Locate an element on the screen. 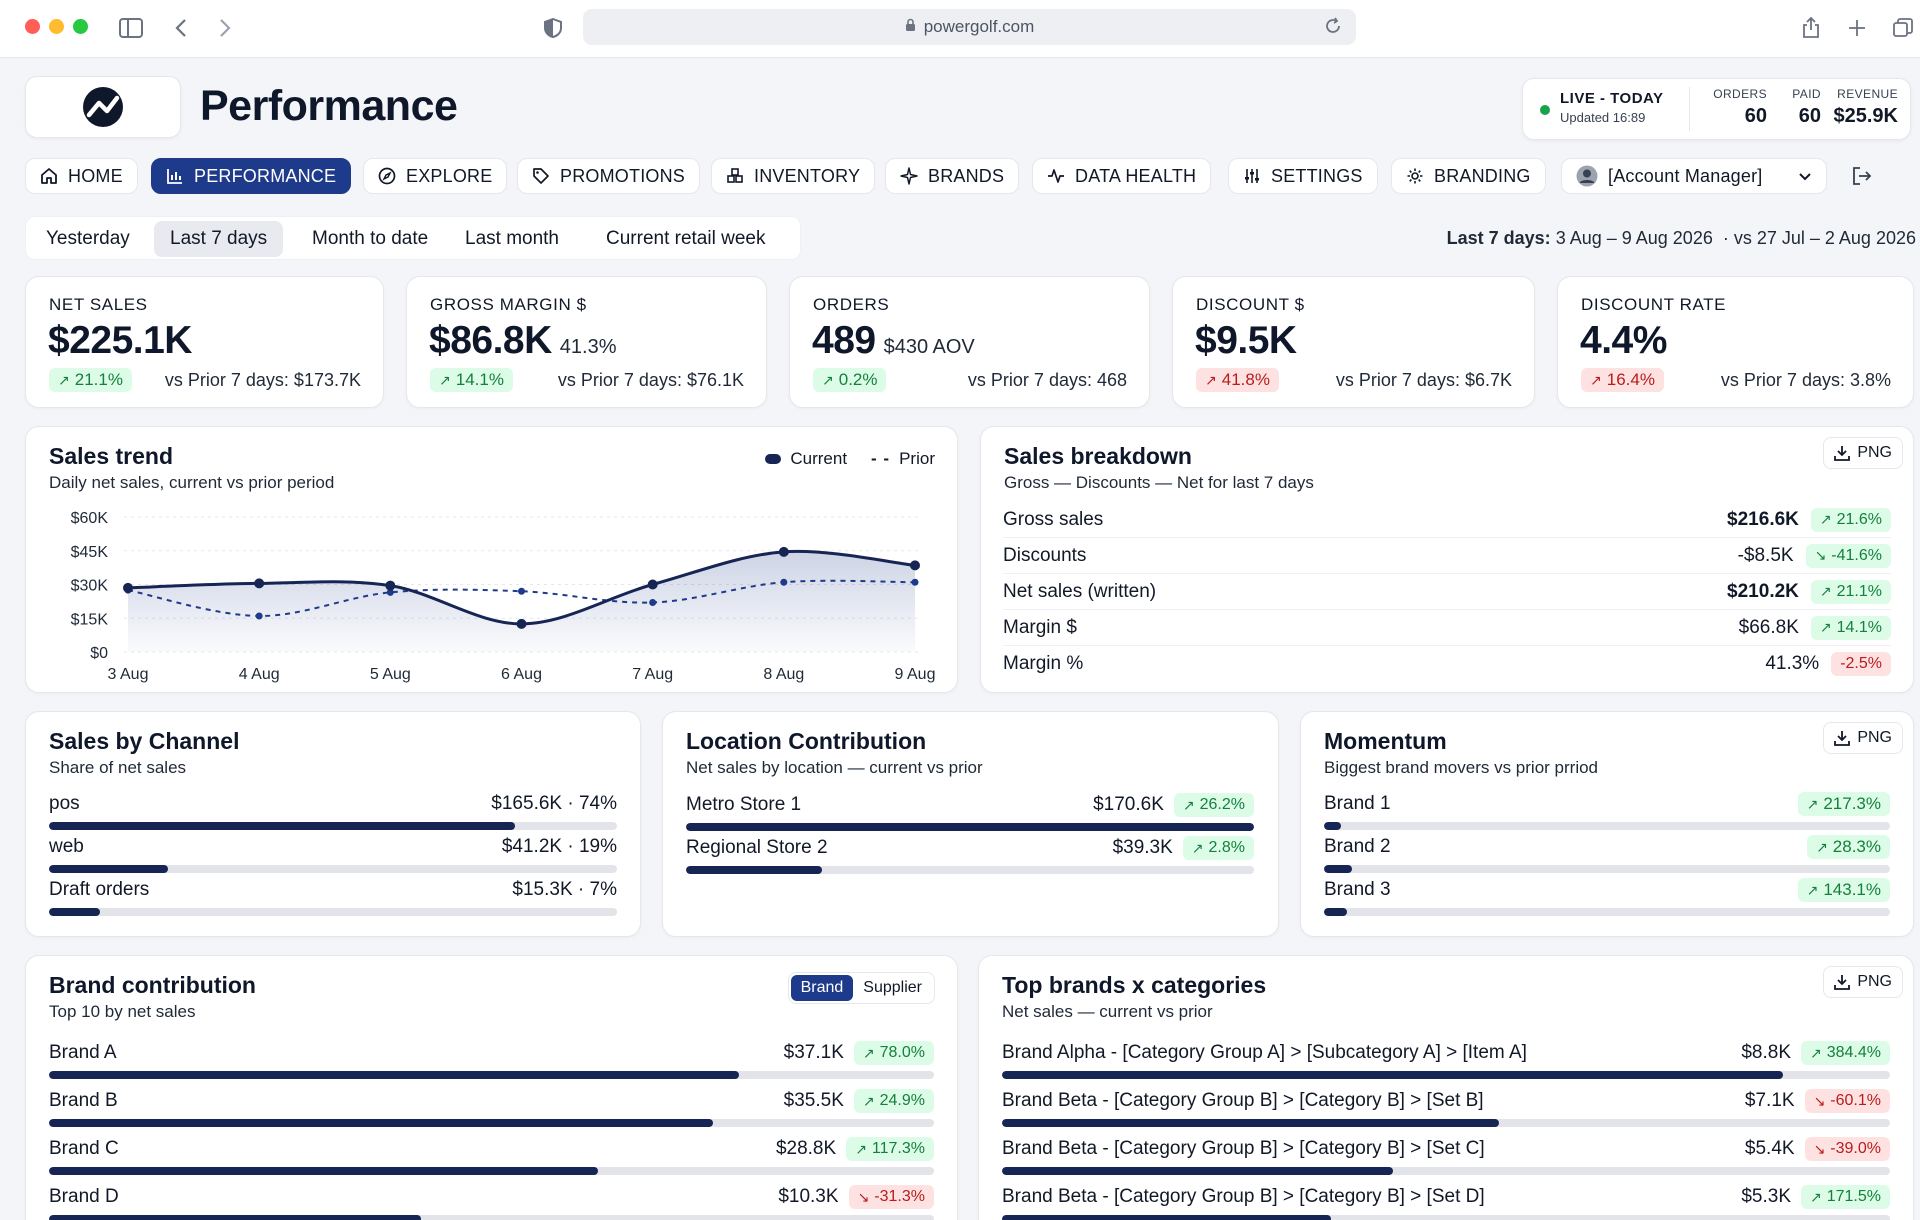  share-icon is located at coordinates (1811, 28).